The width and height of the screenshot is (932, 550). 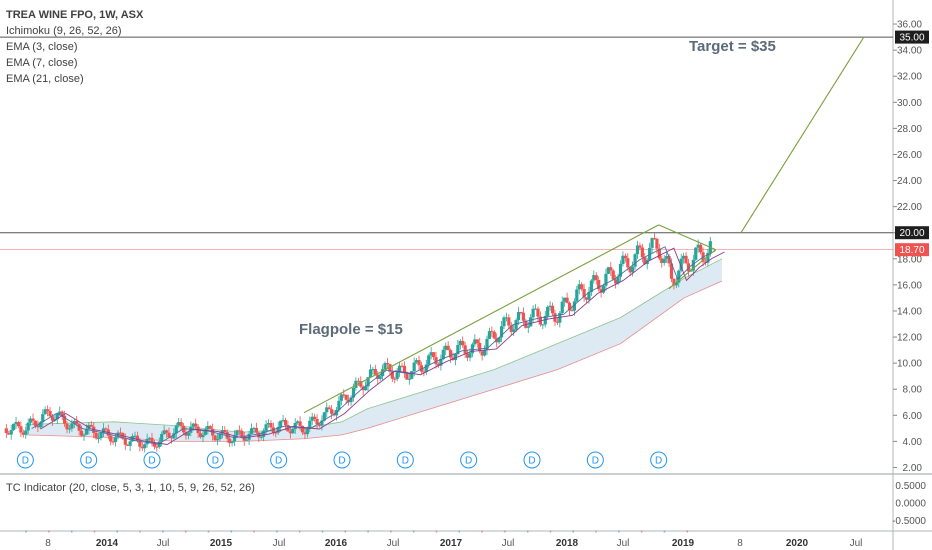 What do you see at coordinates (469, 460) in the screenshot?
I see `dividend-marker` at bounding box center [469, 460].